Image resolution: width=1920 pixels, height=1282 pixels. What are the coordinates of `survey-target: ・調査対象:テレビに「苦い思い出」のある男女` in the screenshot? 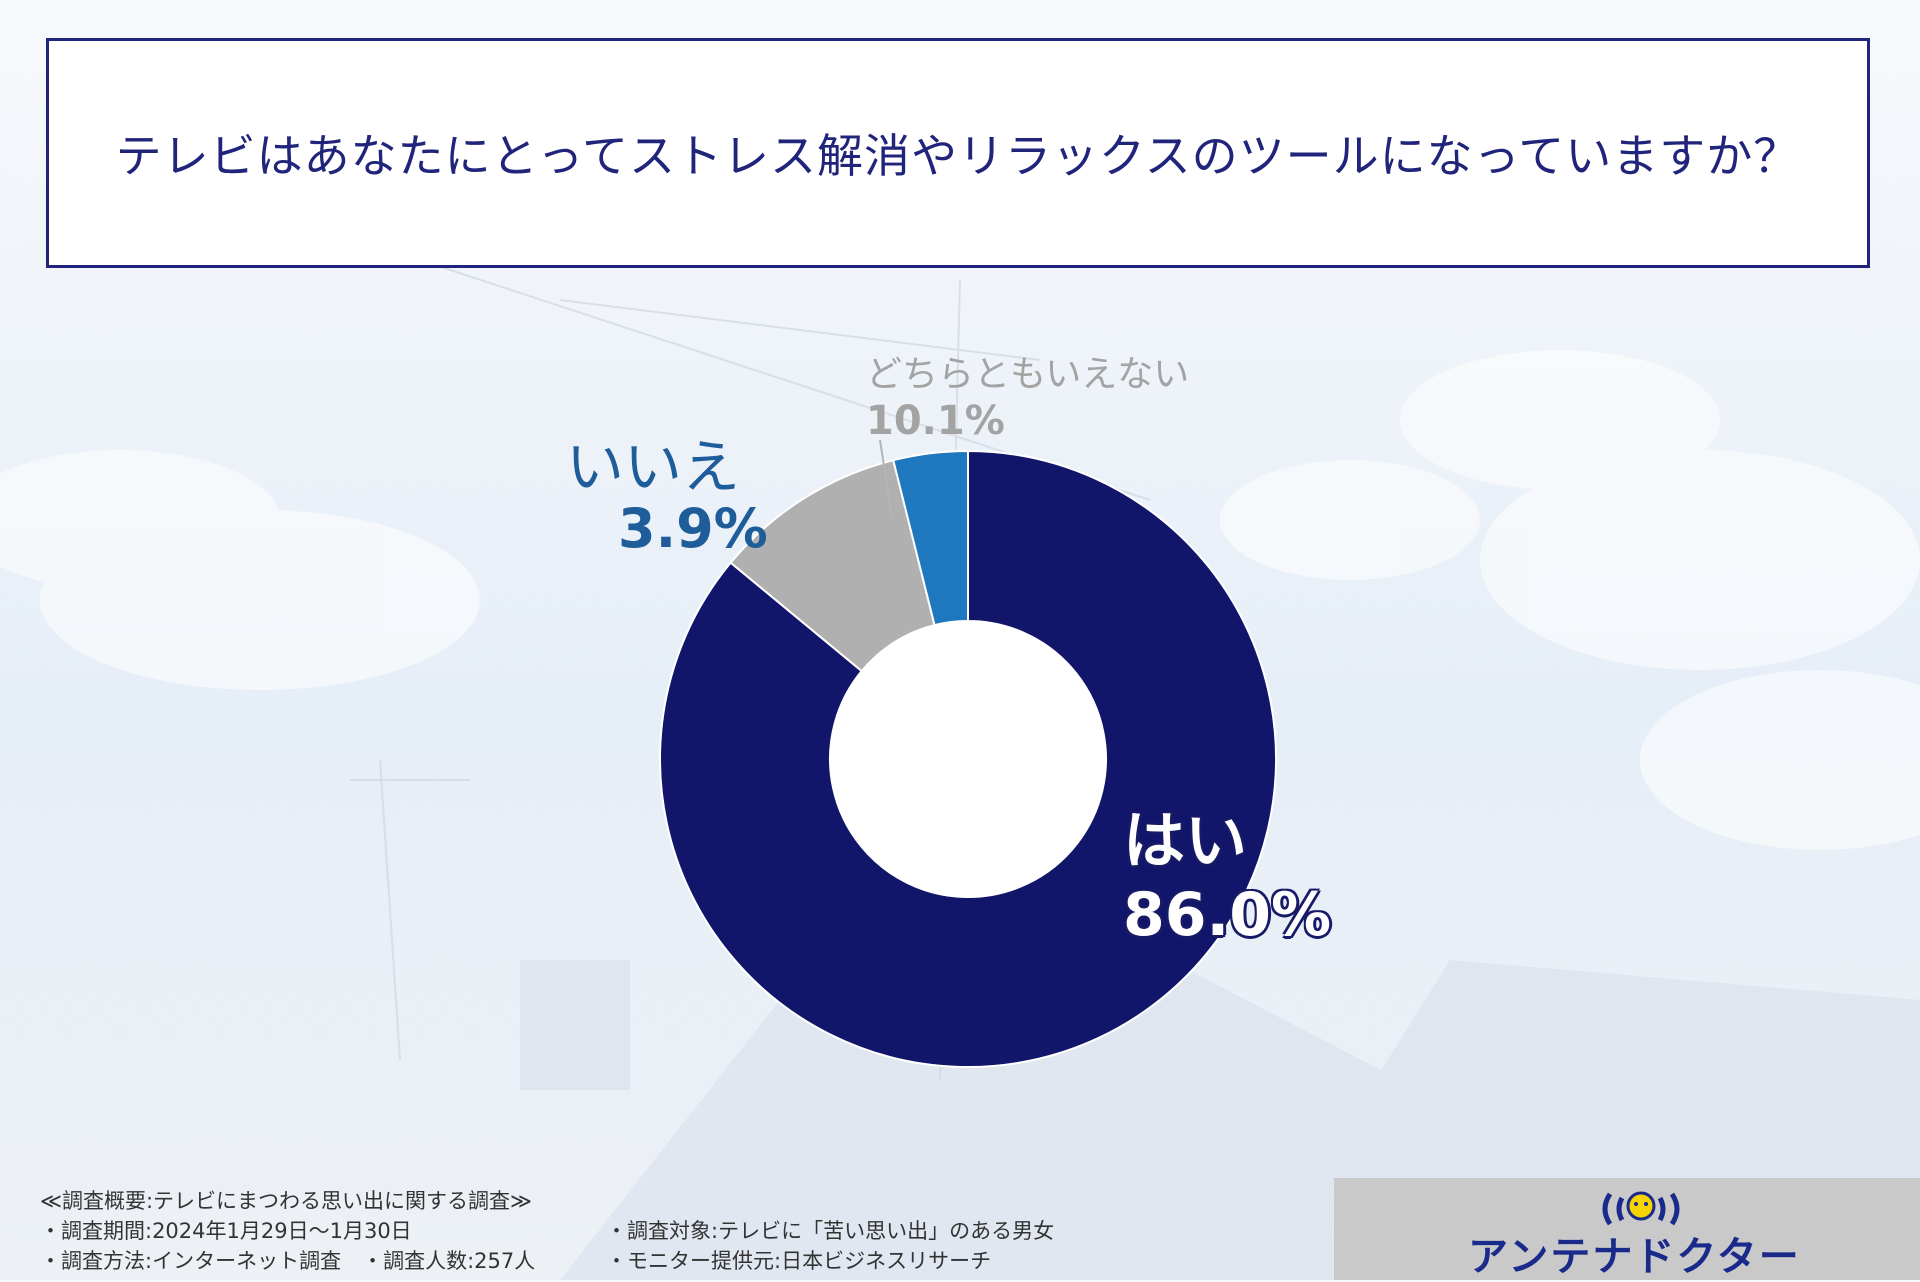 It's located at (830, 1231).